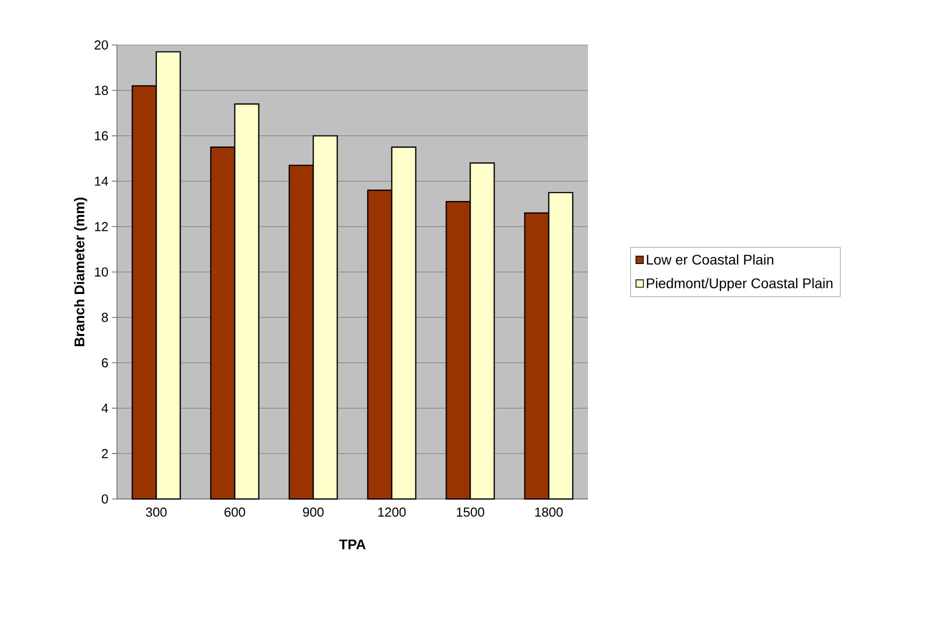  I want to click on x-axis-title: TPA, so click(352, 545).